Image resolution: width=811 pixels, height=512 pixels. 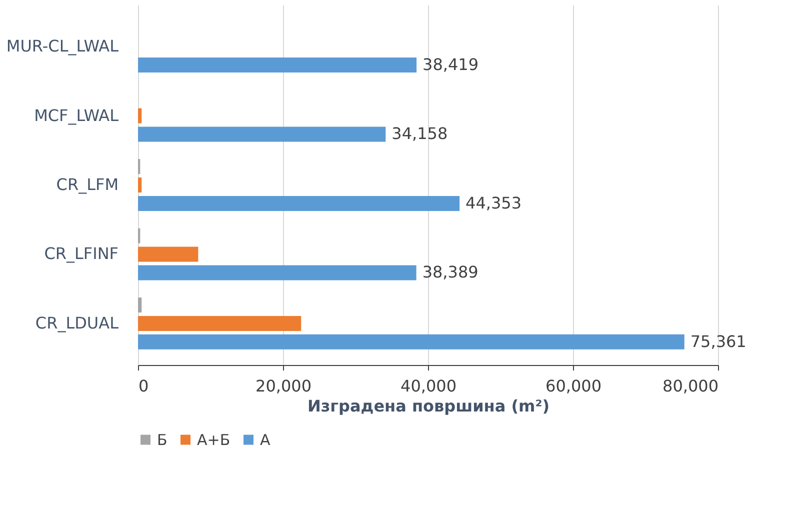 I want to click on data-label: 38,419, so click(x=450, y=64).